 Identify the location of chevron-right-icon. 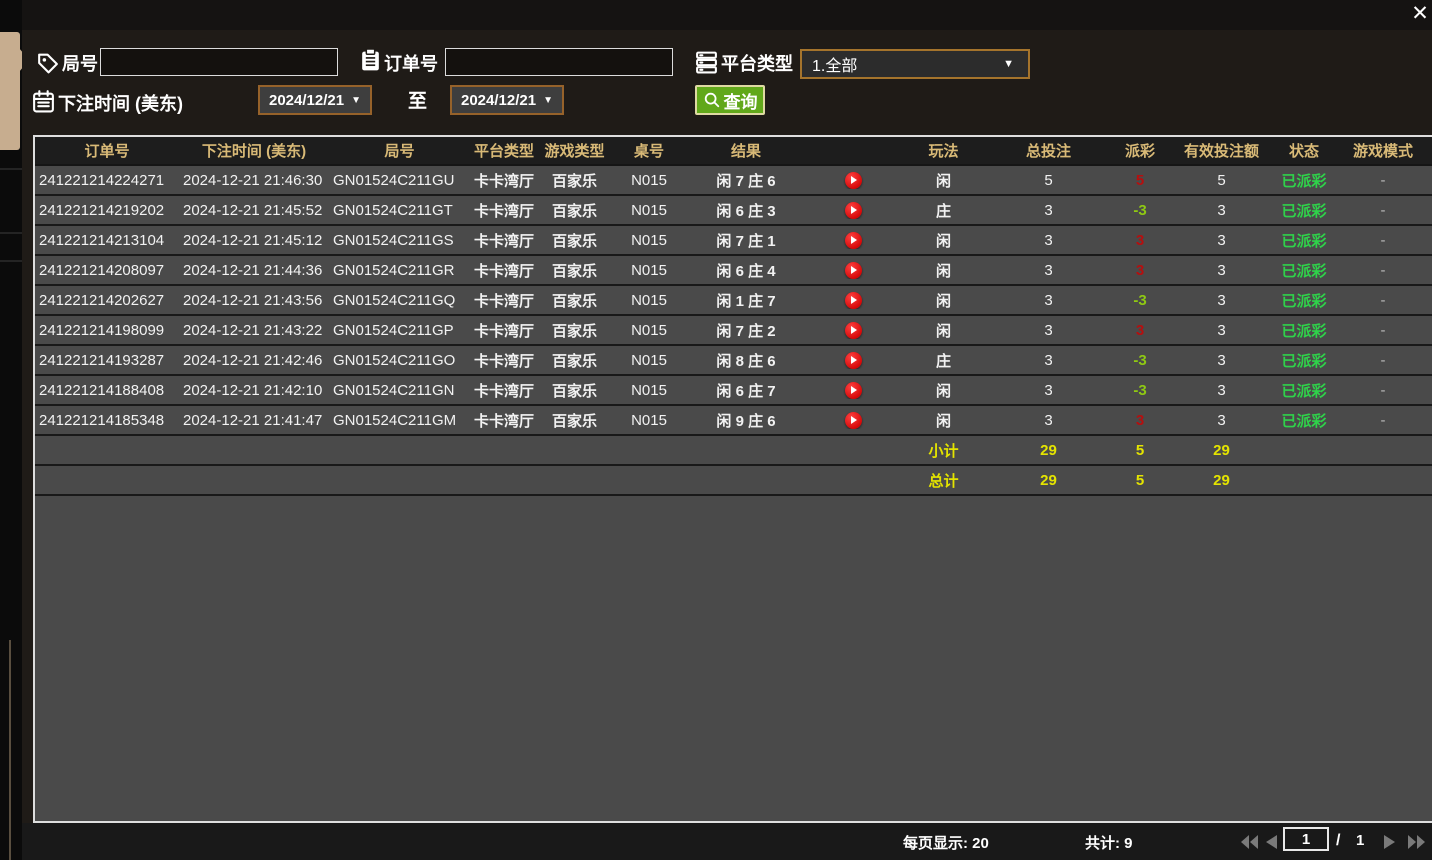
(1389, 842).